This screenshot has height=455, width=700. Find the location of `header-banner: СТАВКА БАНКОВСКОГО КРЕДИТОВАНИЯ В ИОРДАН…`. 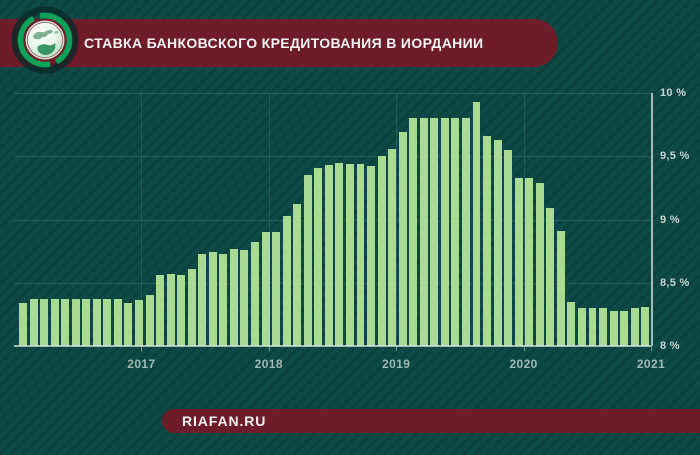

header-banner: СТАВКА БАНКОВСКОГО КРЕДИТОВАНИЯ В ИОРДАН… is located at coordinates (279, 43).